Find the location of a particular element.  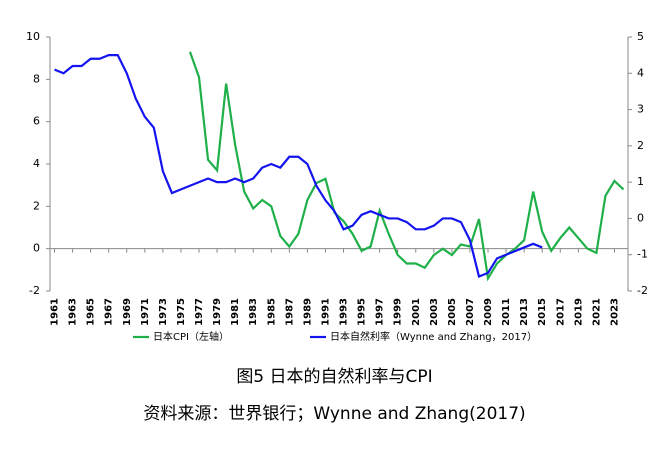

y-tick-label: 4 is located at coordinates (36, 163).